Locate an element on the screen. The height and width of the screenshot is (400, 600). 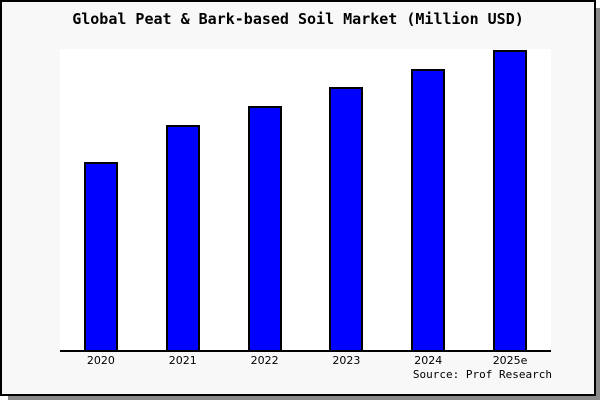
source-note: Source: Prof Research is located at coordinates (482, 374).